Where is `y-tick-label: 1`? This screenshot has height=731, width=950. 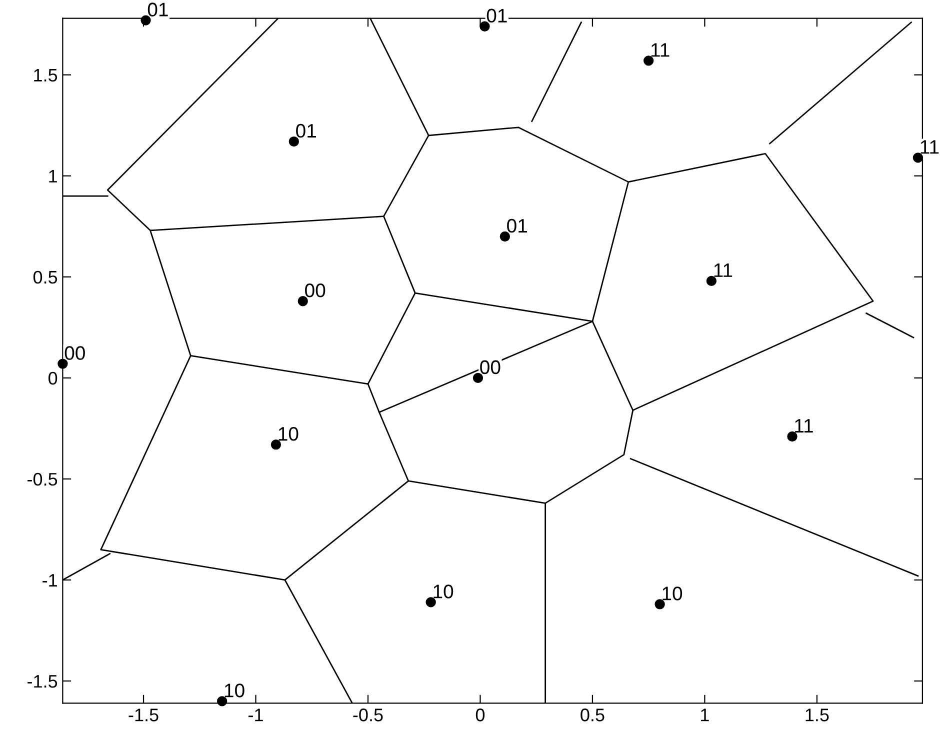
y-tick-label: 1 is located at coordinates (53, 176).